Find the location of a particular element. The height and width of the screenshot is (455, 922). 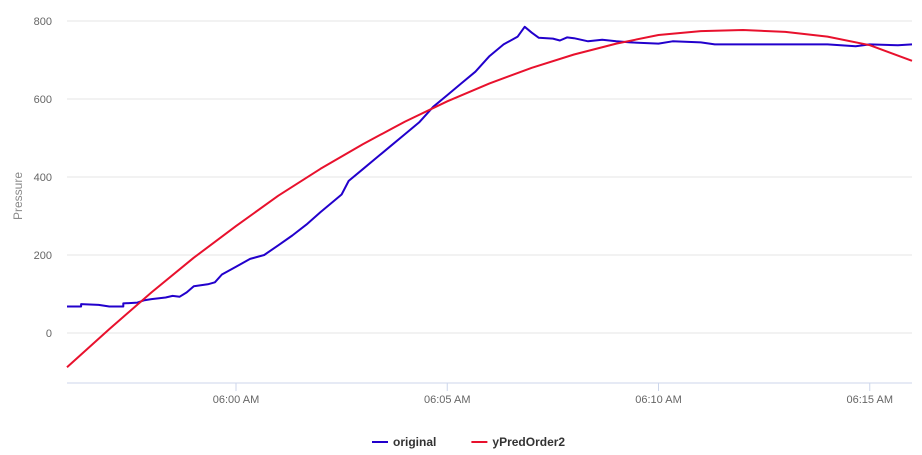

x-tick-label: 06:00 AM is located at coordinates (236, 400).